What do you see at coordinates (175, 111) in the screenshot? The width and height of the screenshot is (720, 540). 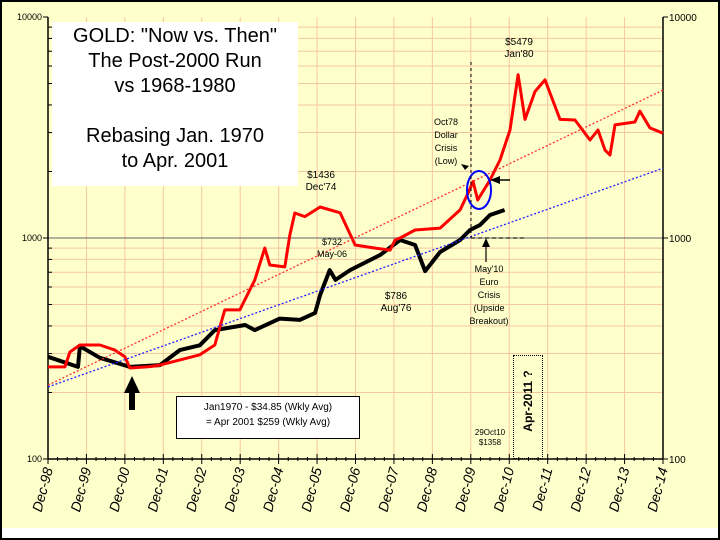 I see `title-line` at bounding box center [175, 111].